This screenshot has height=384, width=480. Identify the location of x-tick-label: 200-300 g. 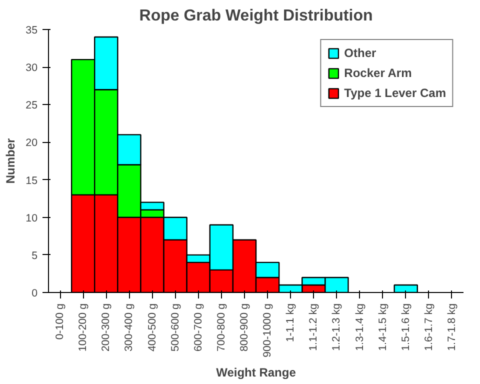
(106, 327).